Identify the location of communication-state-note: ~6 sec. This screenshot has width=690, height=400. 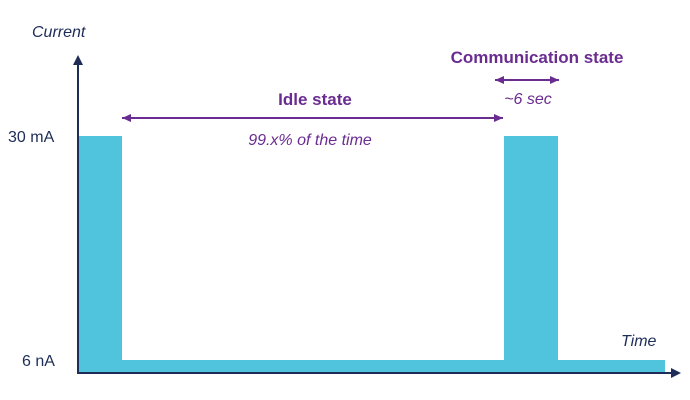
(528, 99).